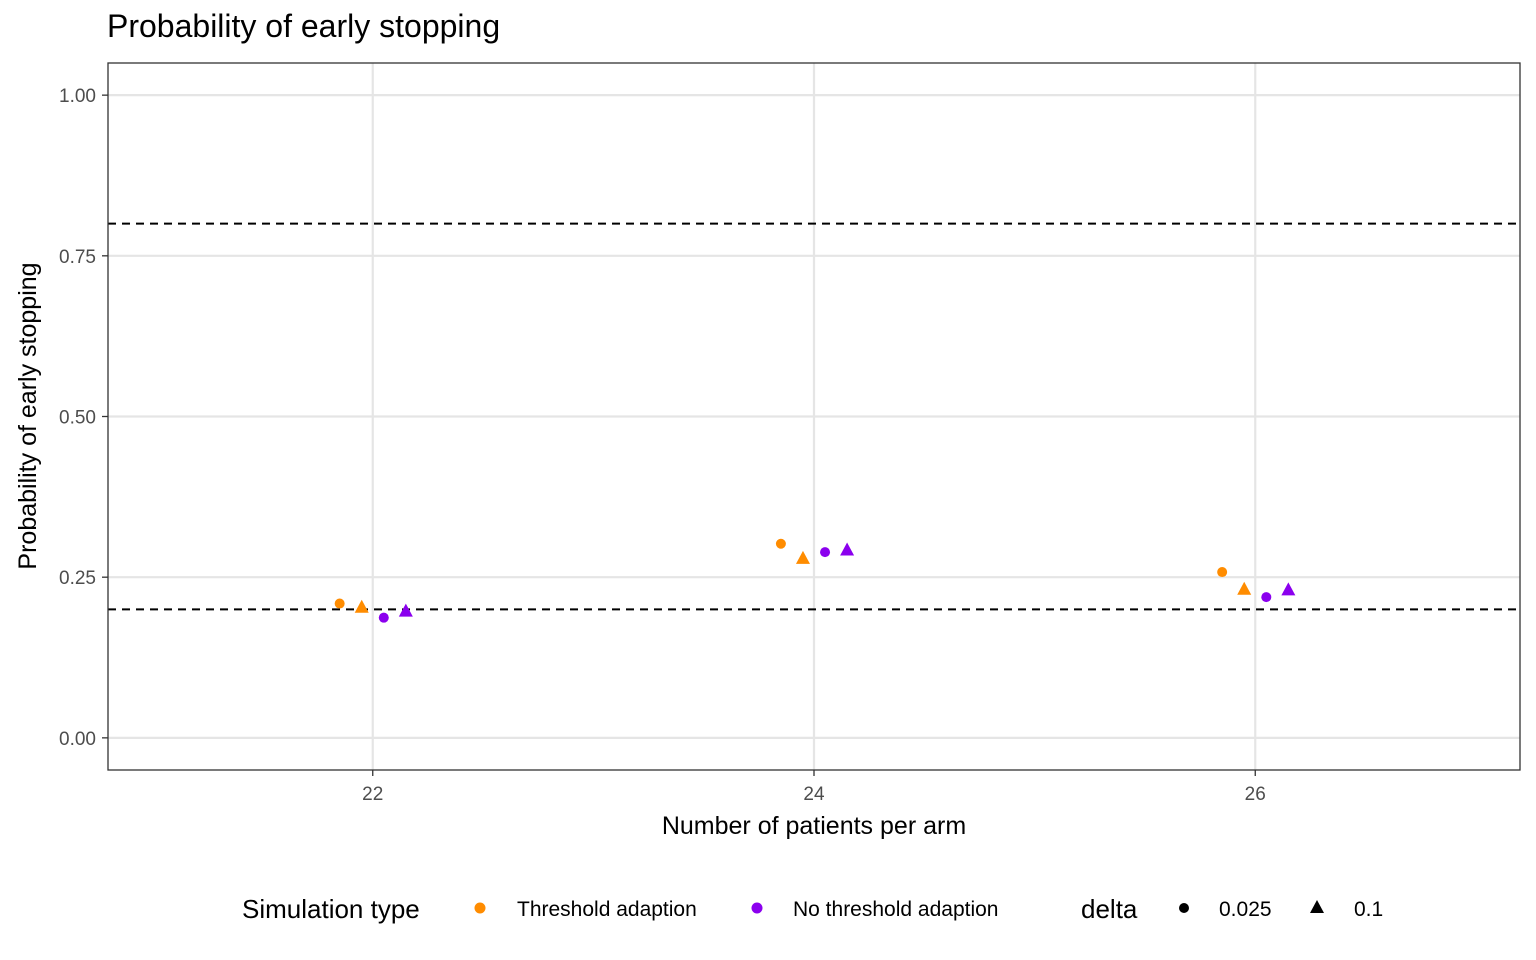 The height and width of the screenshot is (960, 1536). I want to click on x-tick-label-2: 26, so click(1255, 794).